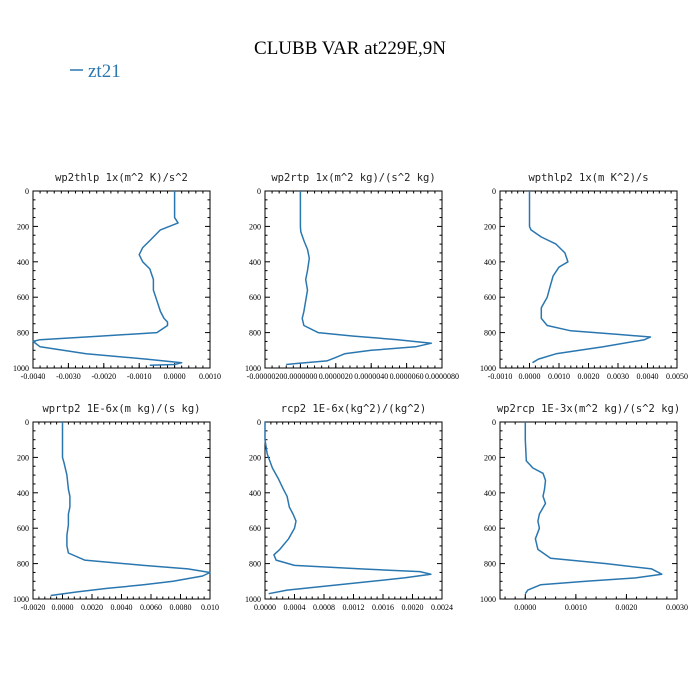  Describe the element at coordinates (33, 376) in the screenshot. I see `x-tick-label: -0.0040` at that location.